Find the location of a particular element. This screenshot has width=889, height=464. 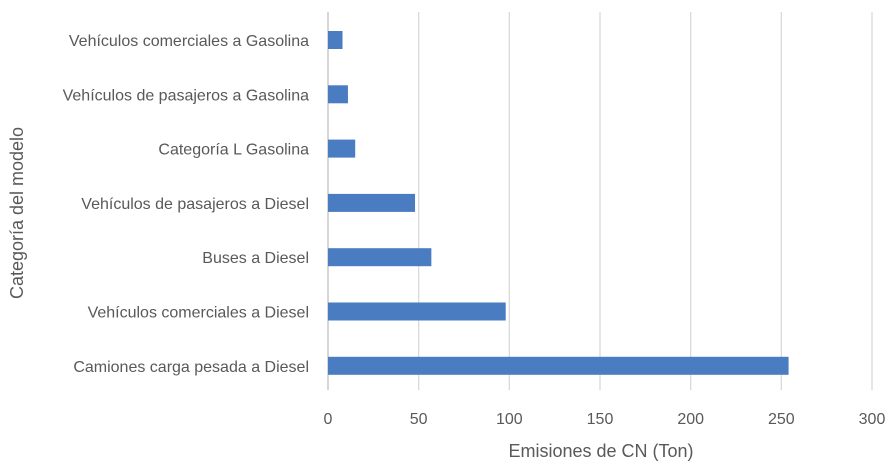

x-tick-label: 0 is located at coordinates (328, 419).